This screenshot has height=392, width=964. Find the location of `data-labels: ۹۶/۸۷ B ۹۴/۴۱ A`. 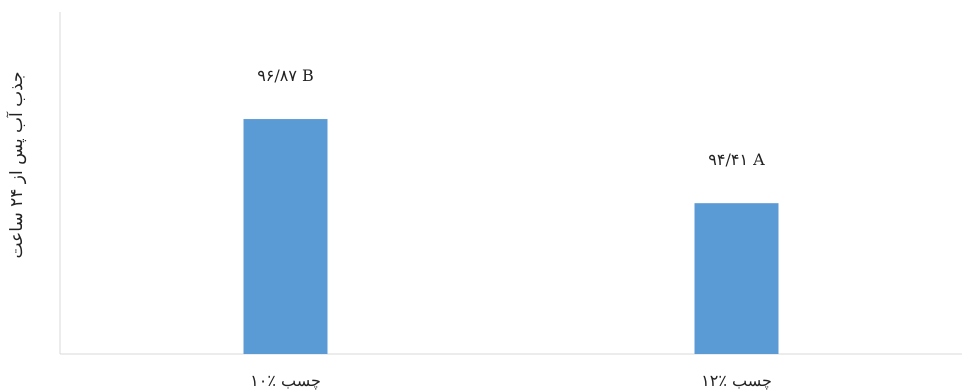

data-labels: ۹۶/۸۷ B ۹۴/۴۱ A is located at coordinates (511, 117).